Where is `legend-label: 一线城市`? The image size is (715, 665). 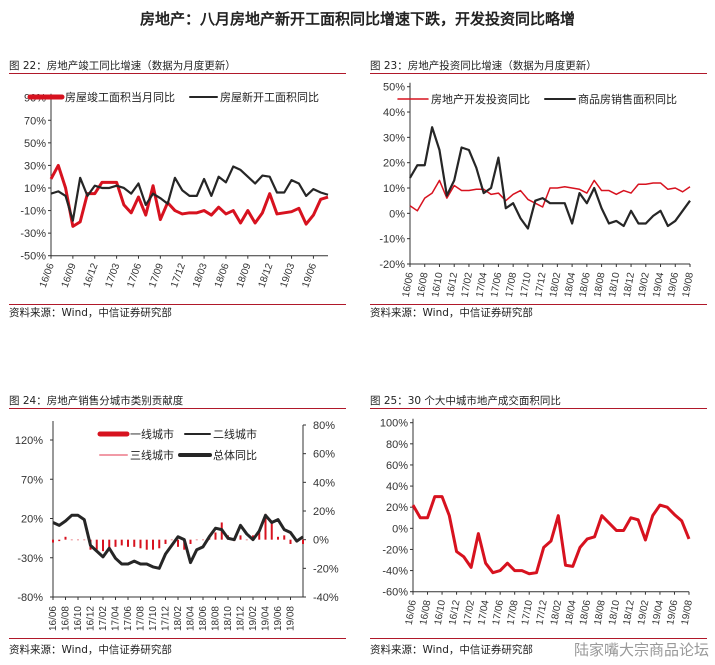 legend-label: 一线城市 is located at coordinates (152, 434).